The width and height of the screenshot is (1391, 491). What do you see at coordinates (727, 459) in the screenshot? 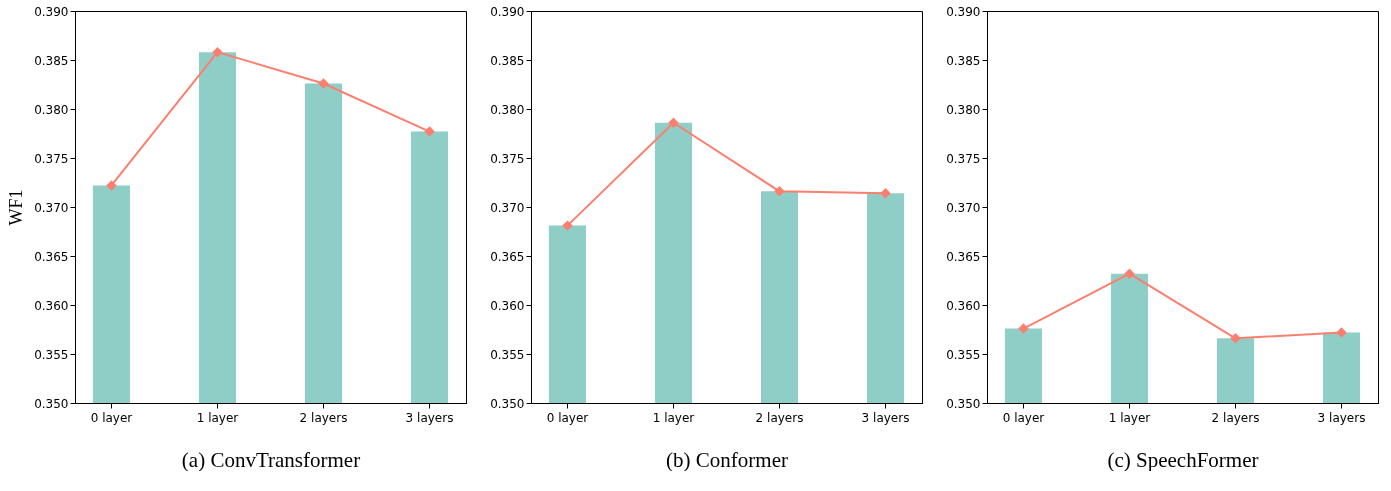
I see `x-axis-title: (b) Conformer` at bounding box center [727, 459].